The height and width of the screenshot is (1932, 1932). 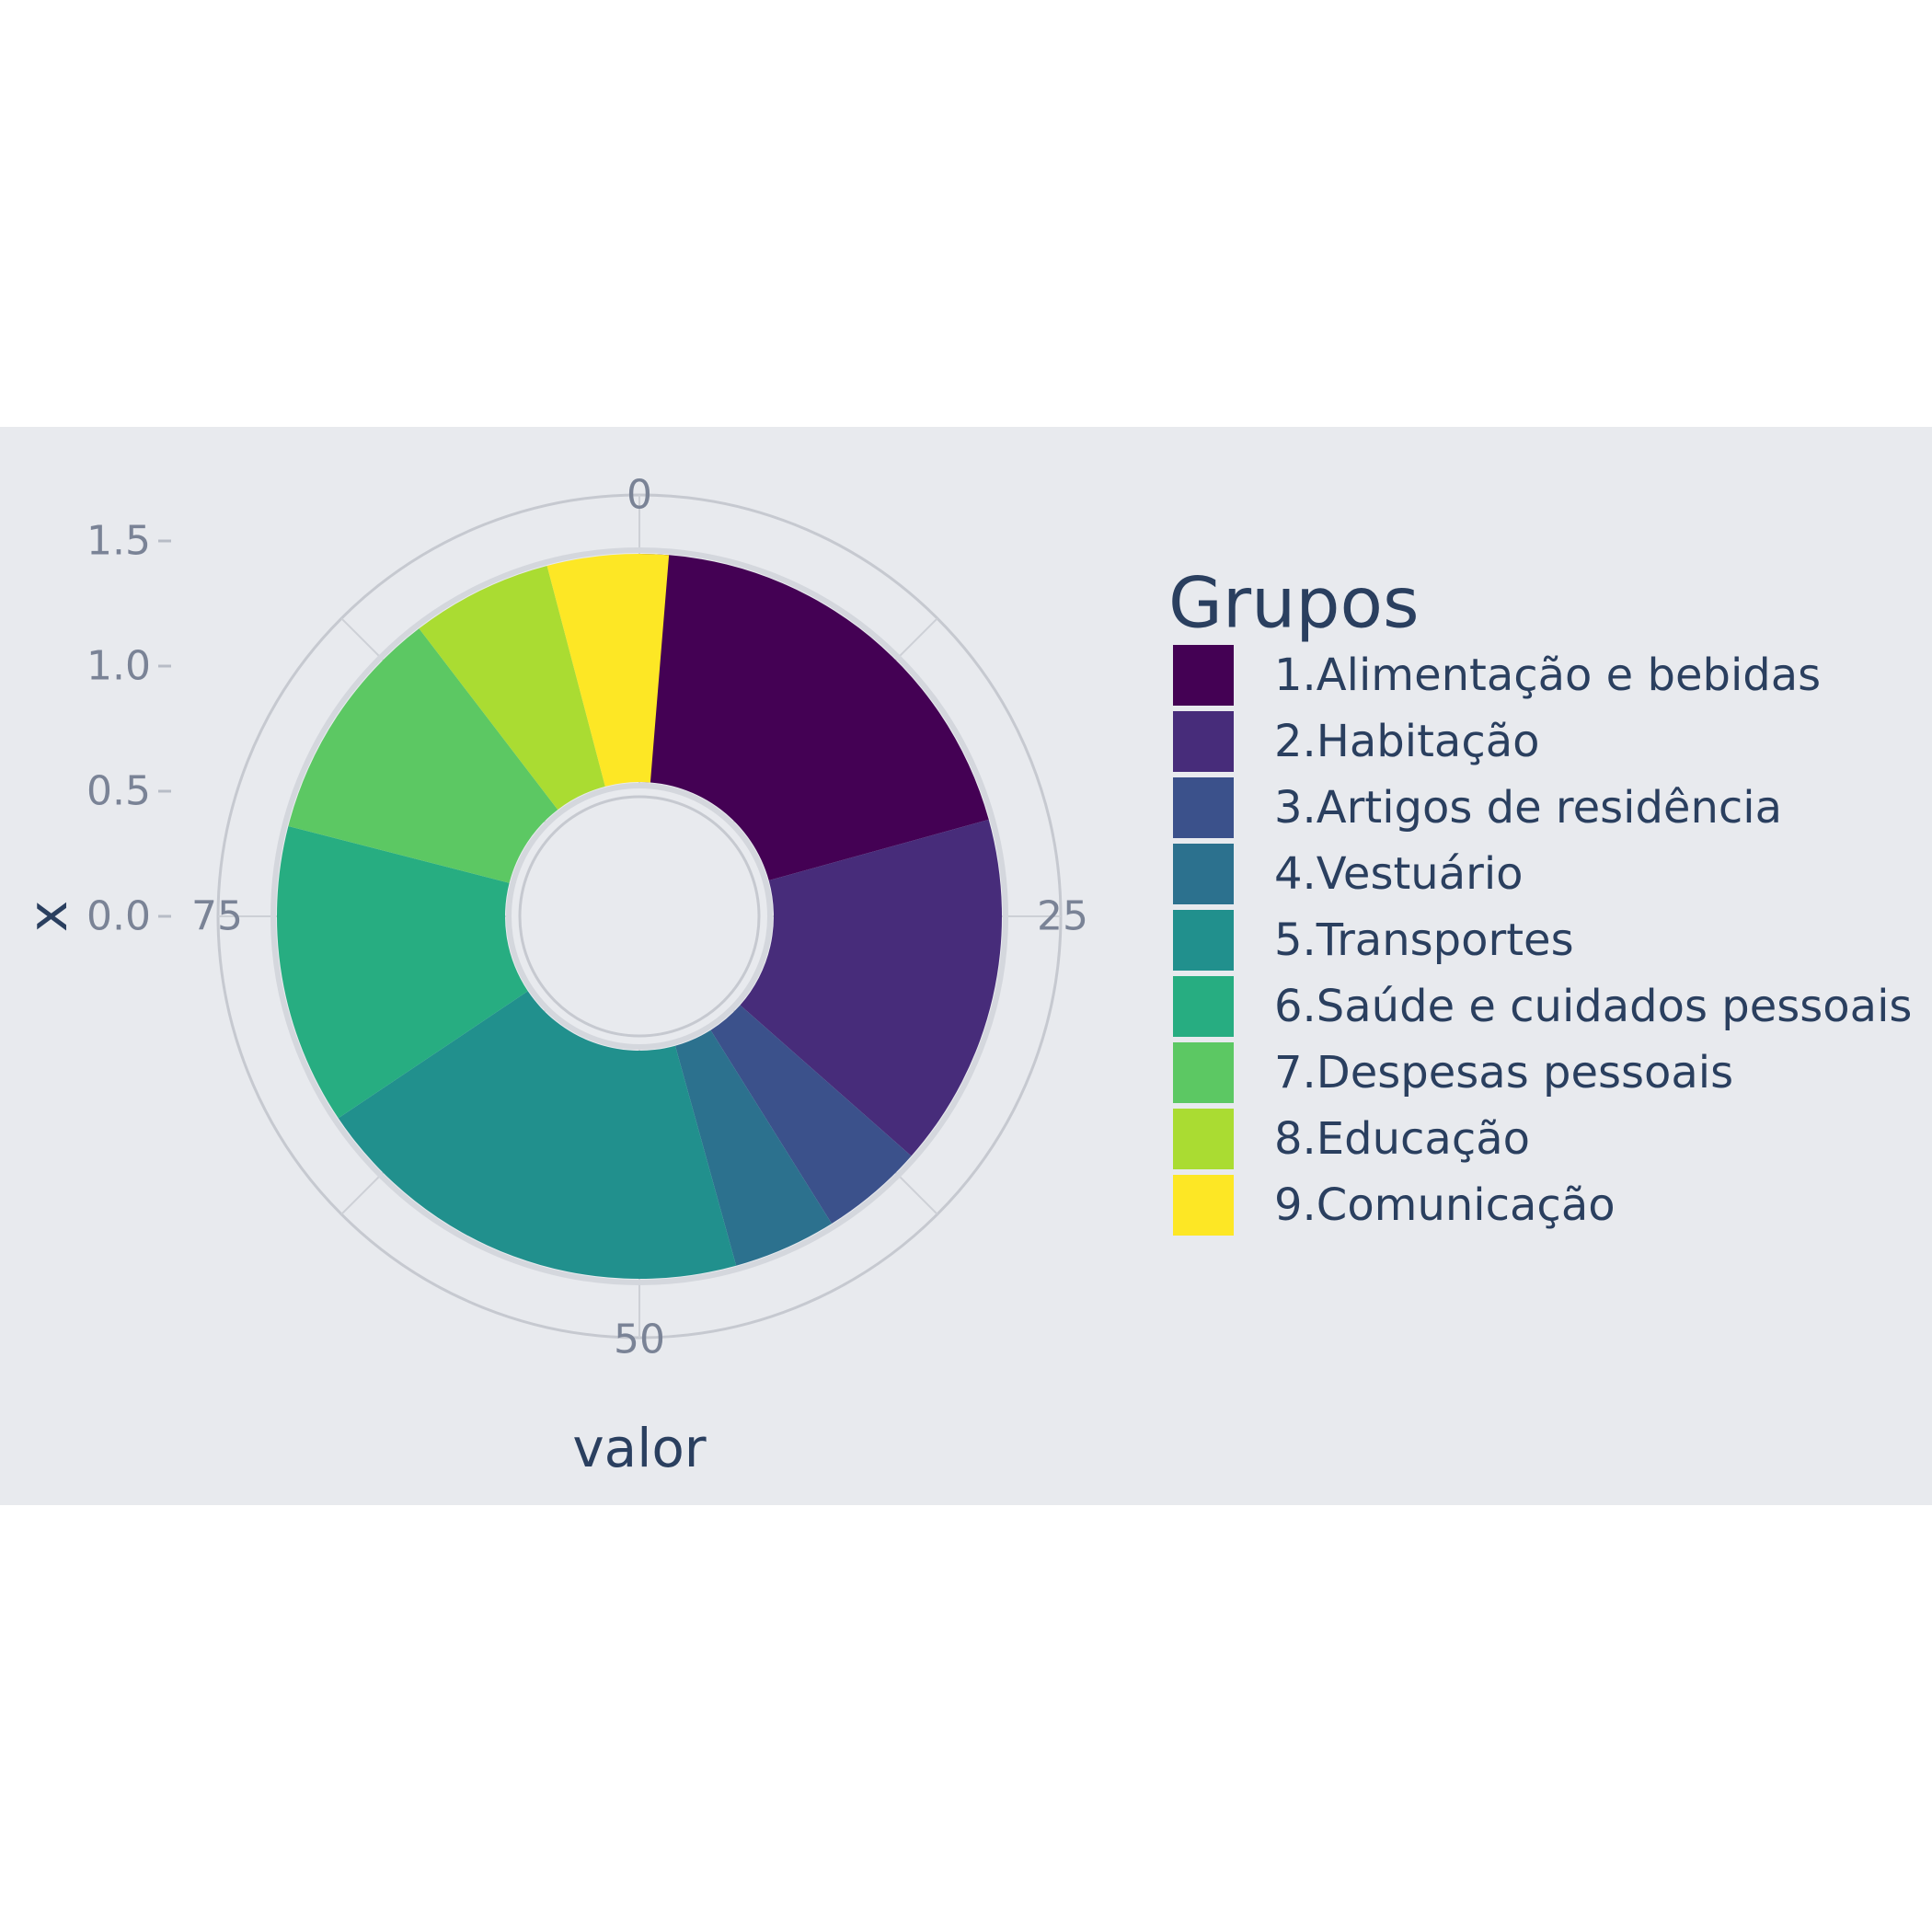 What do you see at coordinates (1062, 916) in the screenshot?
I see `angular-tick-label: 25` at bounding box center [1062, 916].